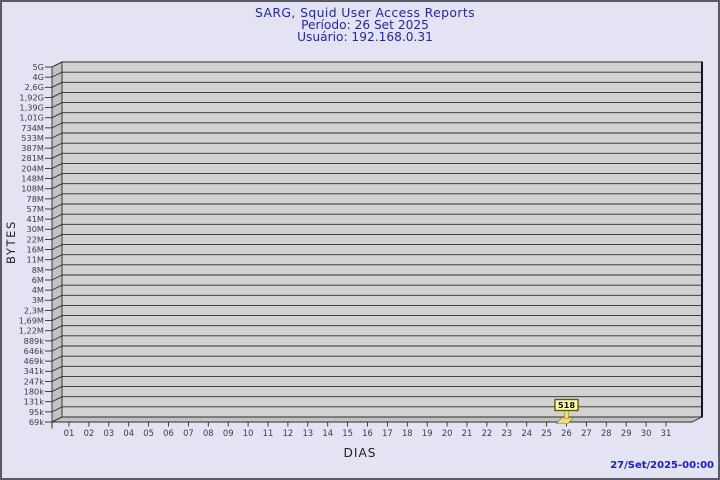  Describe the element at coordinates (606, 433) in the screenshot. I see `x-tick-label: 28` at that location.